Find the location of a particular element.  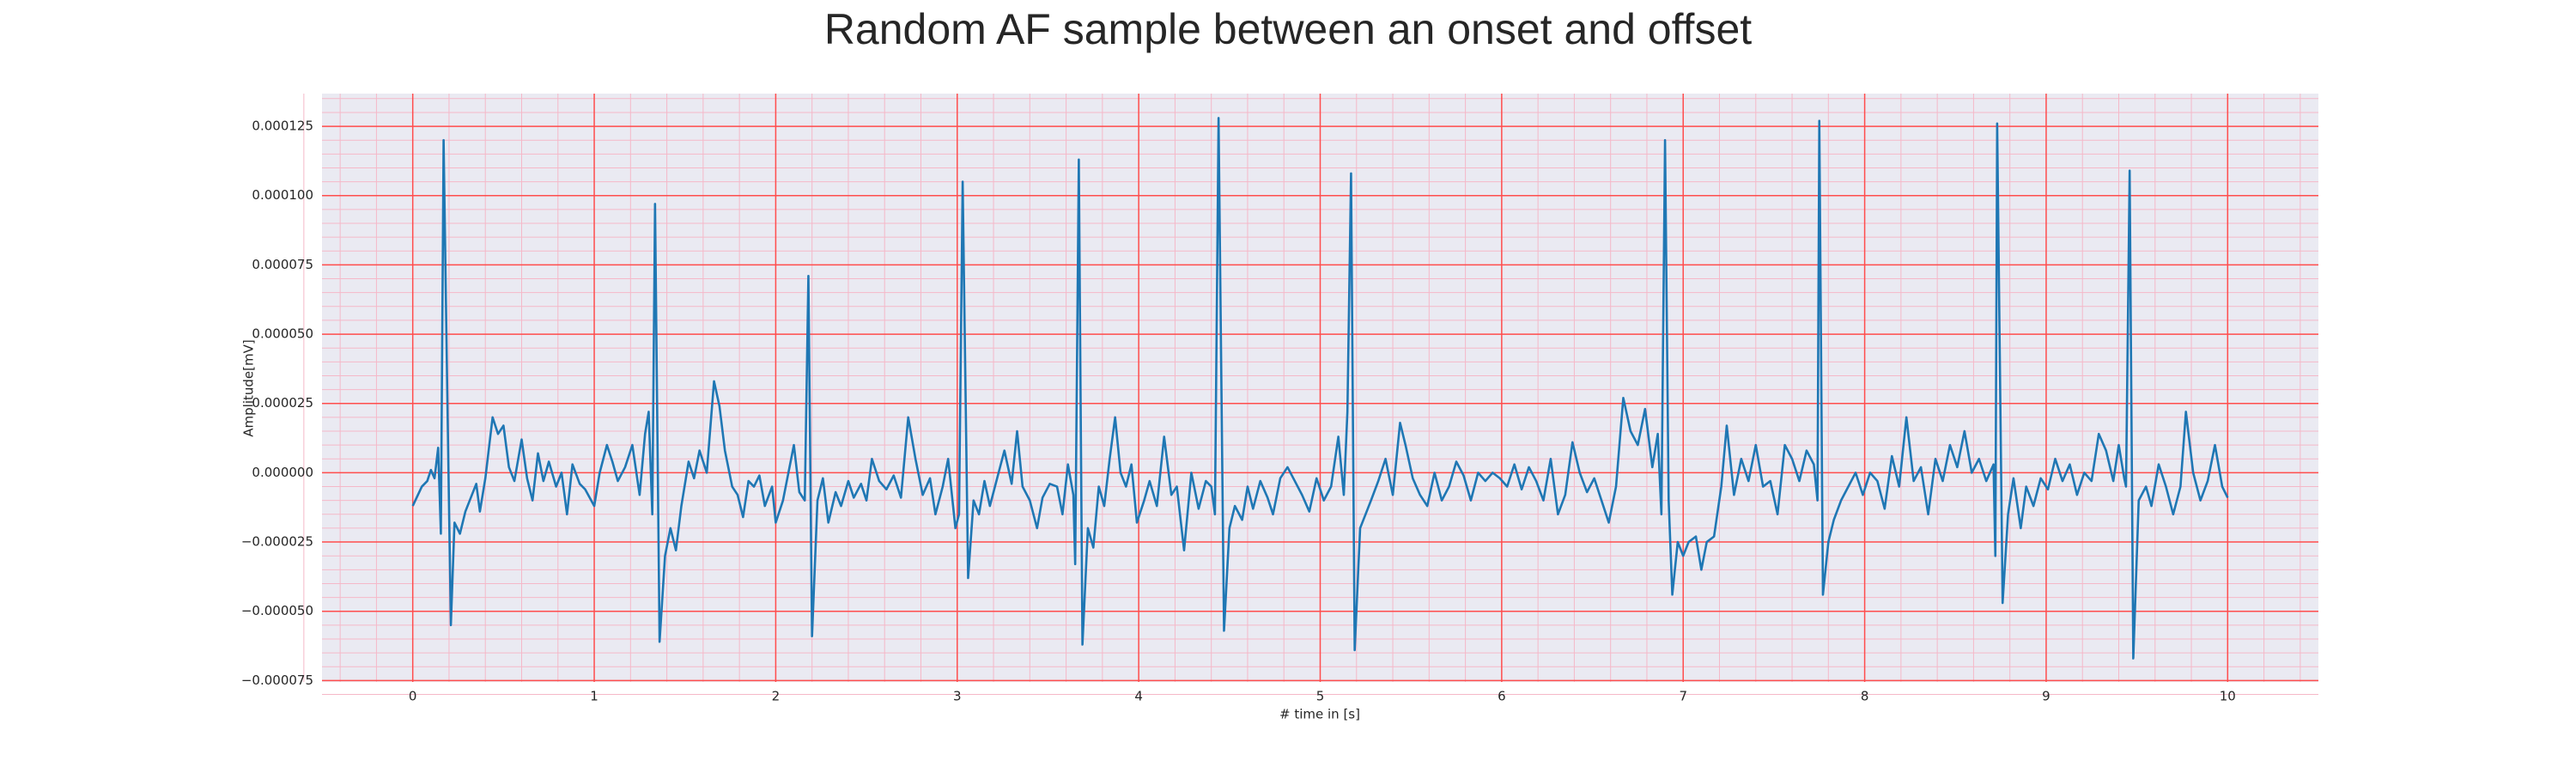

y-axis-label: Amplitude[mV] is located at coordinates (249, 387).